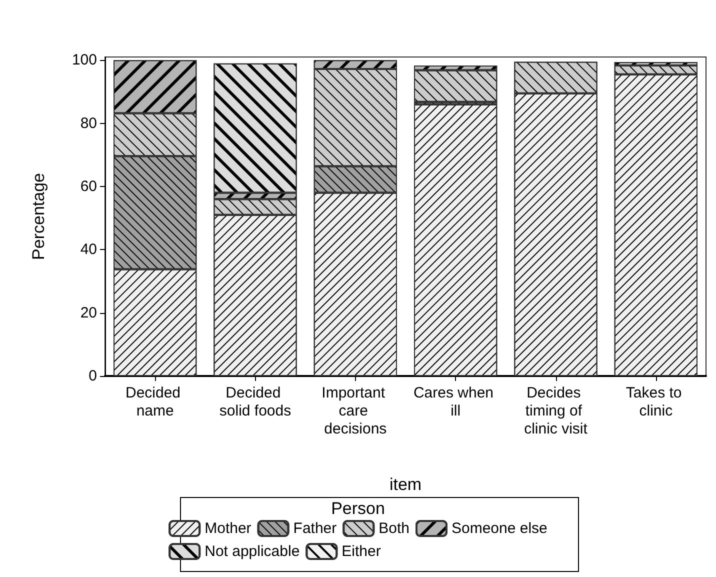  Describe the element at coordinates (38, 216) in the screenshot. I see `y-axis-title: Percentage` at that location.